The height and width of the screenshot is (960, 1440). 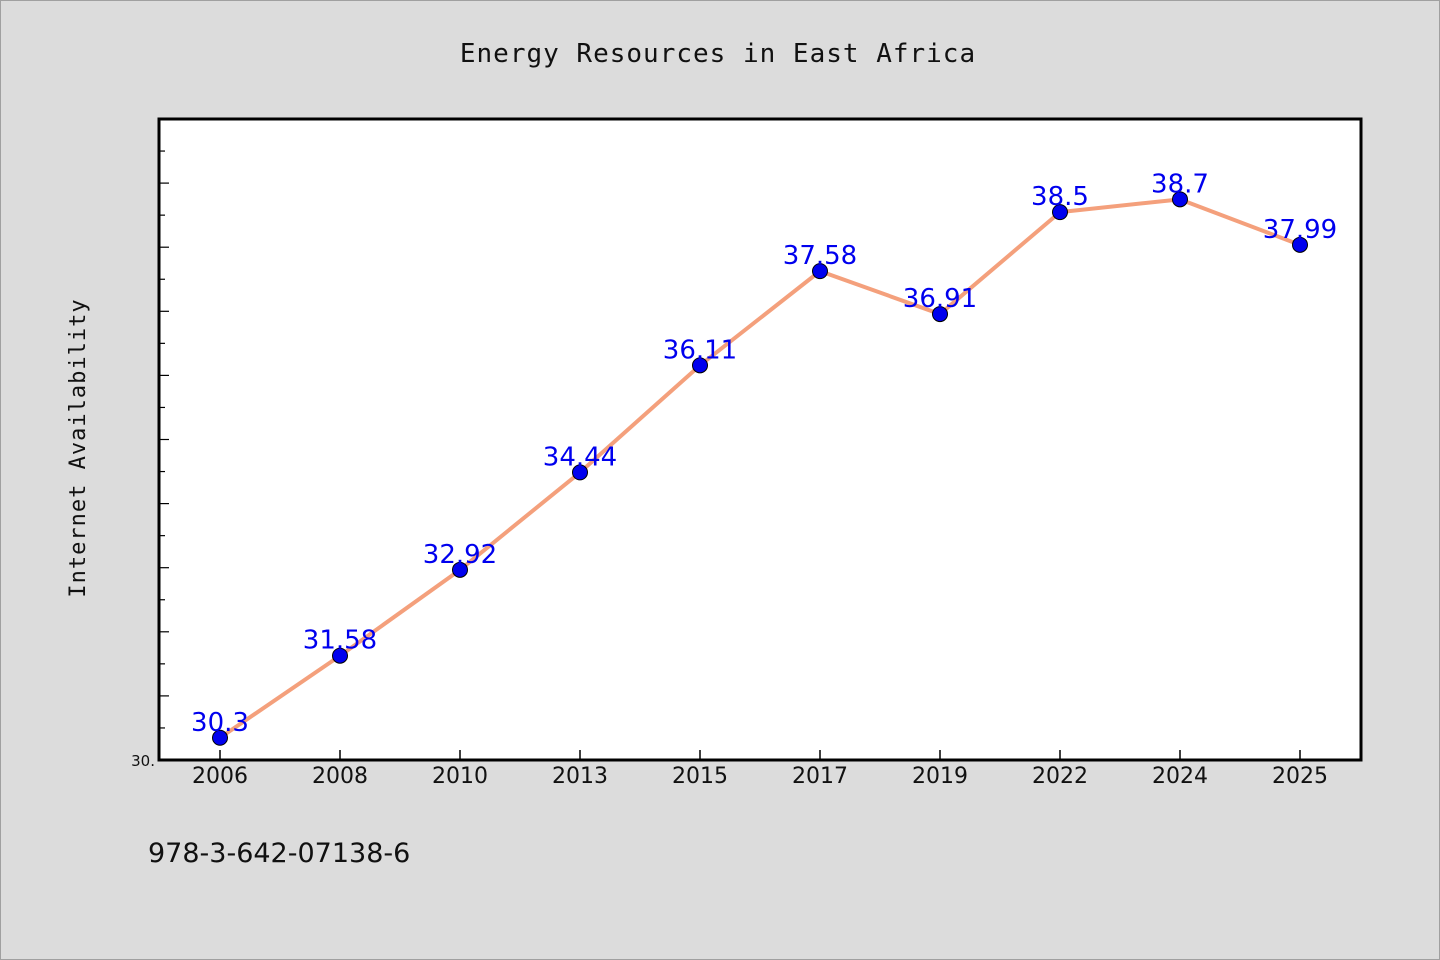 I want to click on data-label: 36.11, so click(x=700, y=350).